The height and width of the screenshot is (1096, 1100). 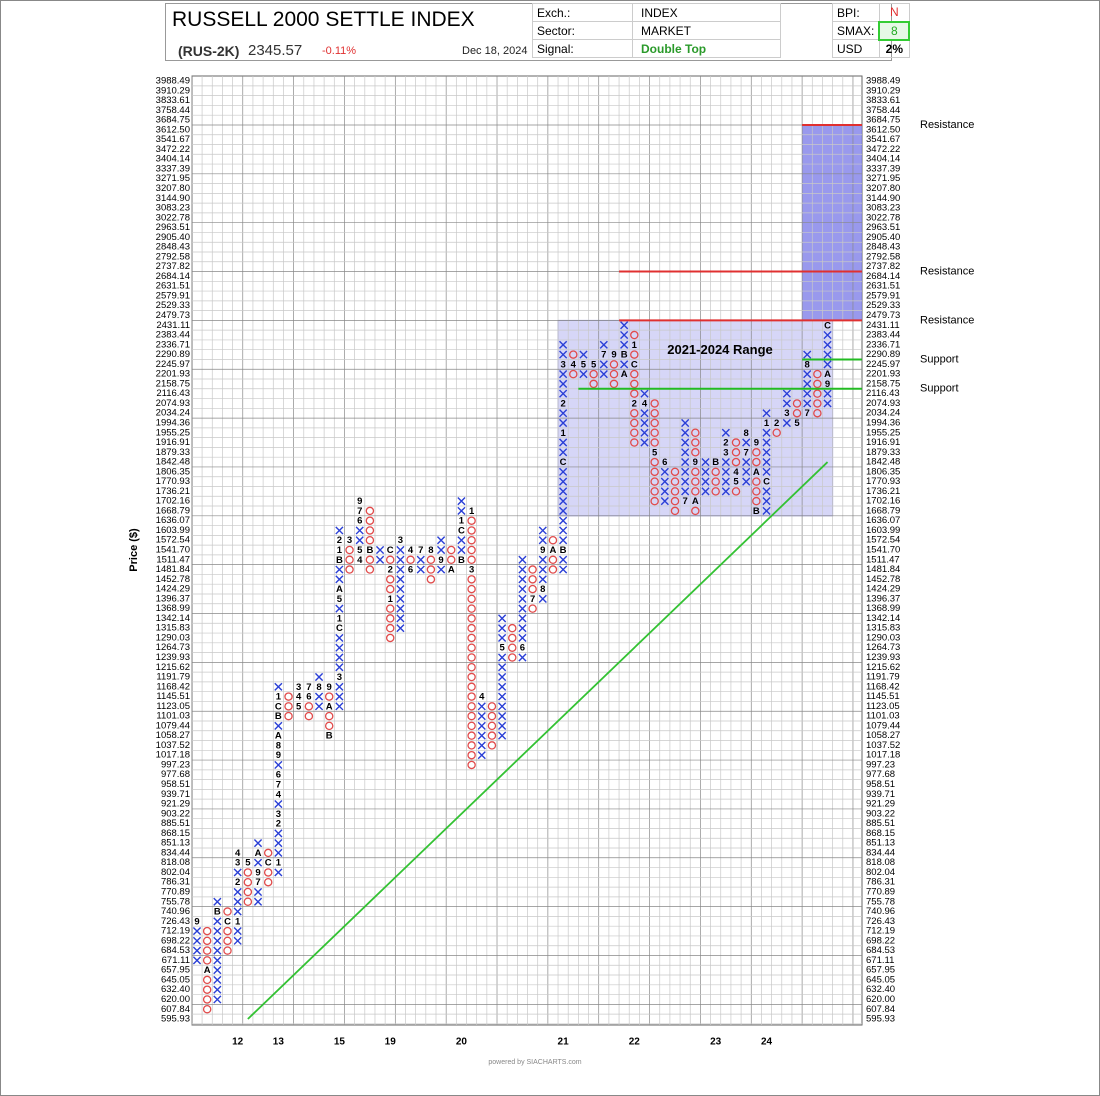 I want to click on y-tick-label: 885.51, so click(x=175, y=823).